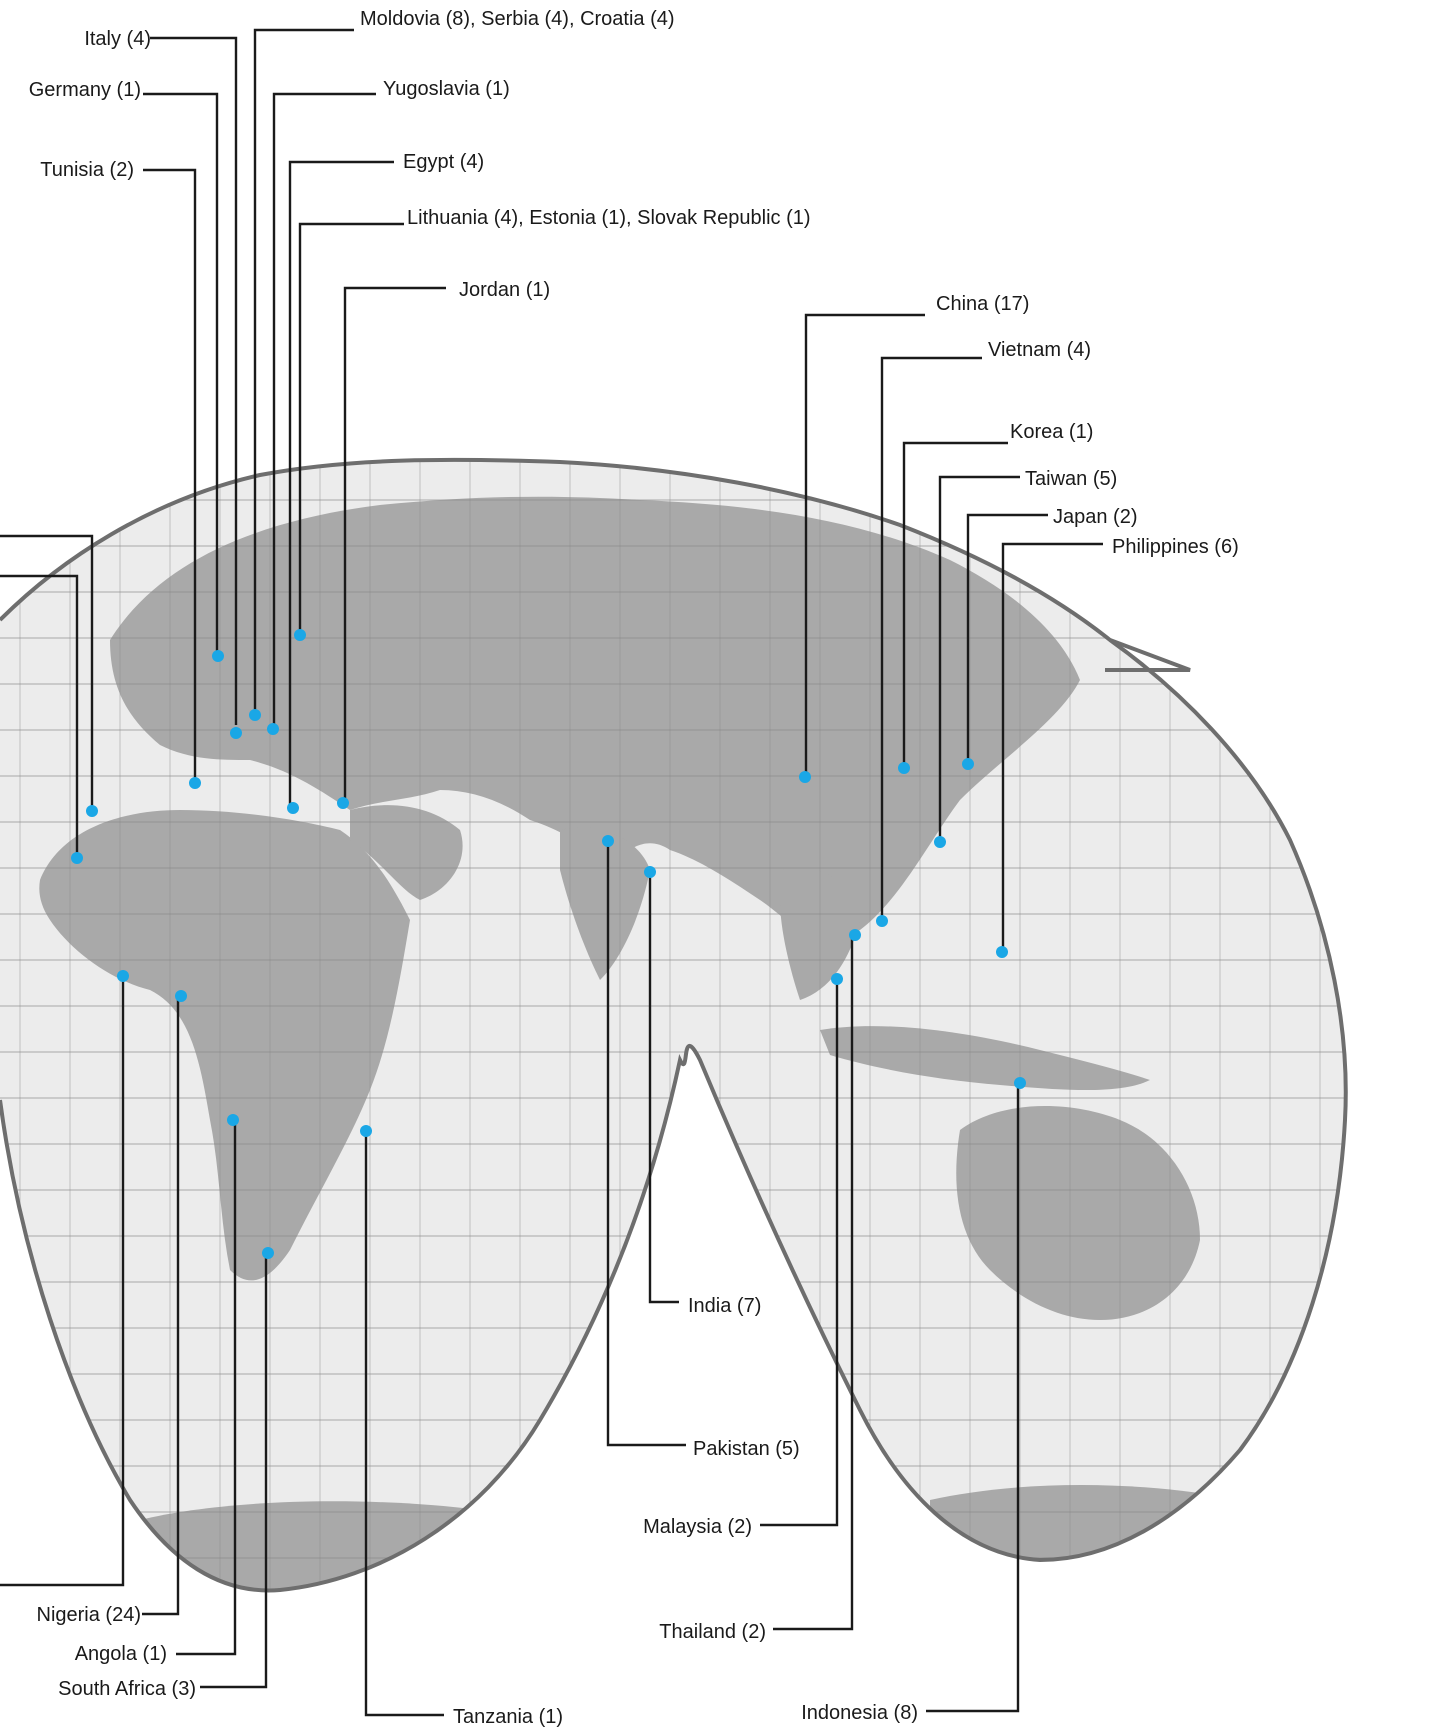 This screenshot has width=1435, height=1728. Describe the element at coordinates (855, 935) in the screenshot. I see `marker-thailand` at that location.